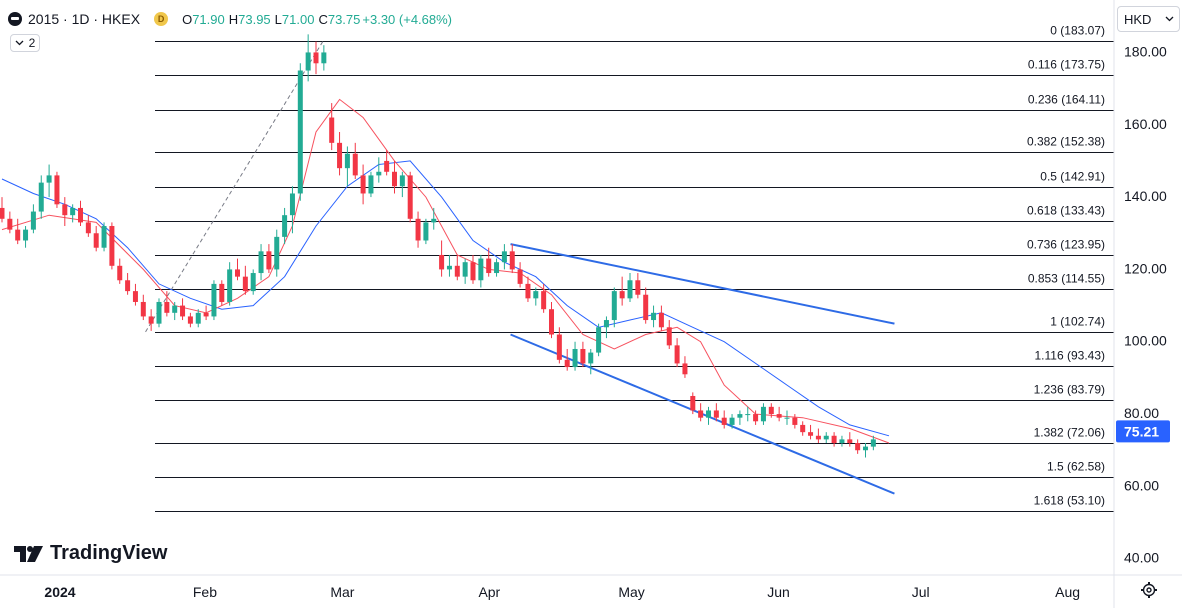 This screenshot has height=608, width=1182. What do you see at coordinates (1141, 485) in the screenshot?
I see `price-tick-label: 60.00` at bounding box center [1141, 485].